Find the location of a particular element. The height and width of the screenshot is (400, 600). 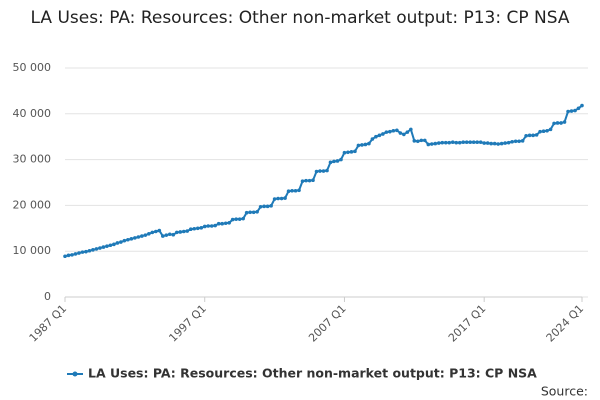

y-tick-label: 30 000 is located at coordinates (32, 159).